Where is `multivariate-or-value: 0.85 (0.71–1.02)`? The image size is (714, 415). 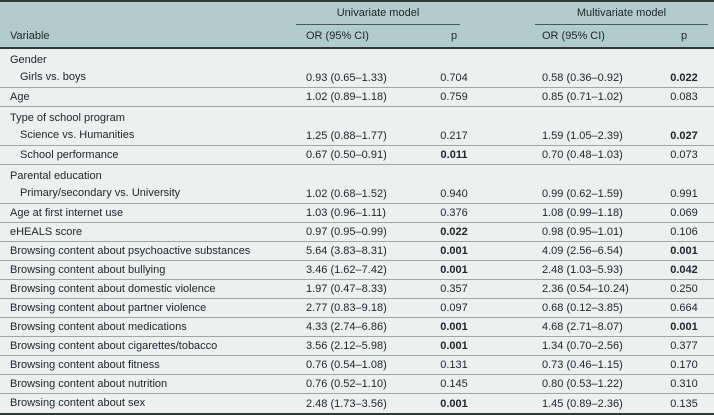 multivariate-or-value: 0.85 (0.71–1.02) is located at coordinates (582, 97).